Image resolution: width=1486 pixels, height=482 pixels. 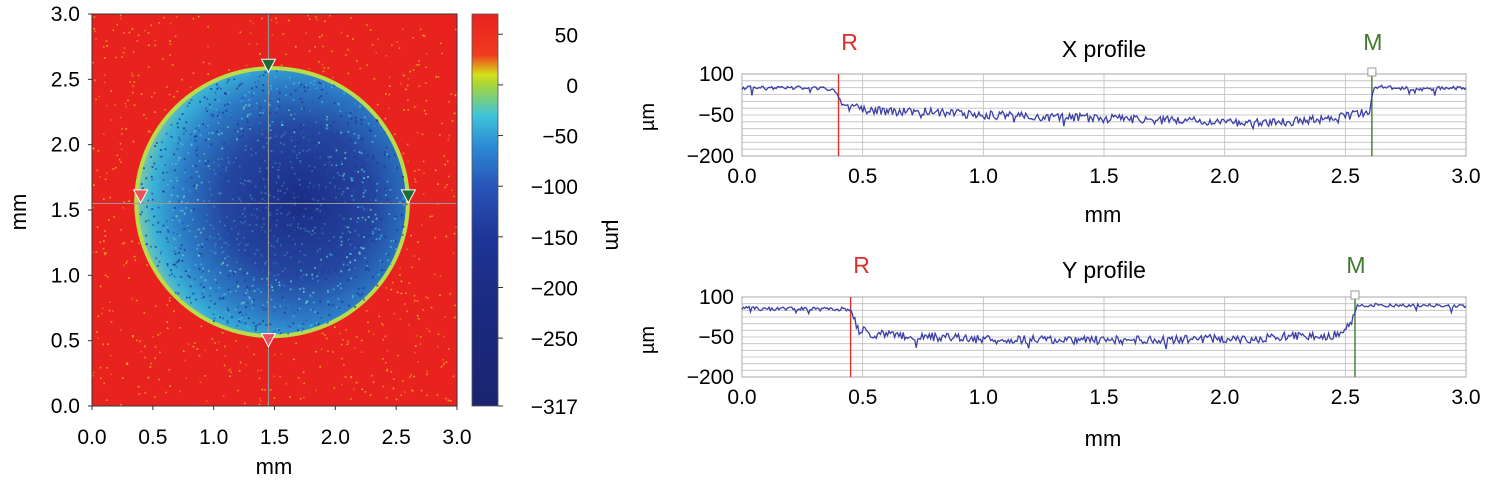 I want to click on heatmap-x-tick-label: 1.5, so click(x=274, y=437).